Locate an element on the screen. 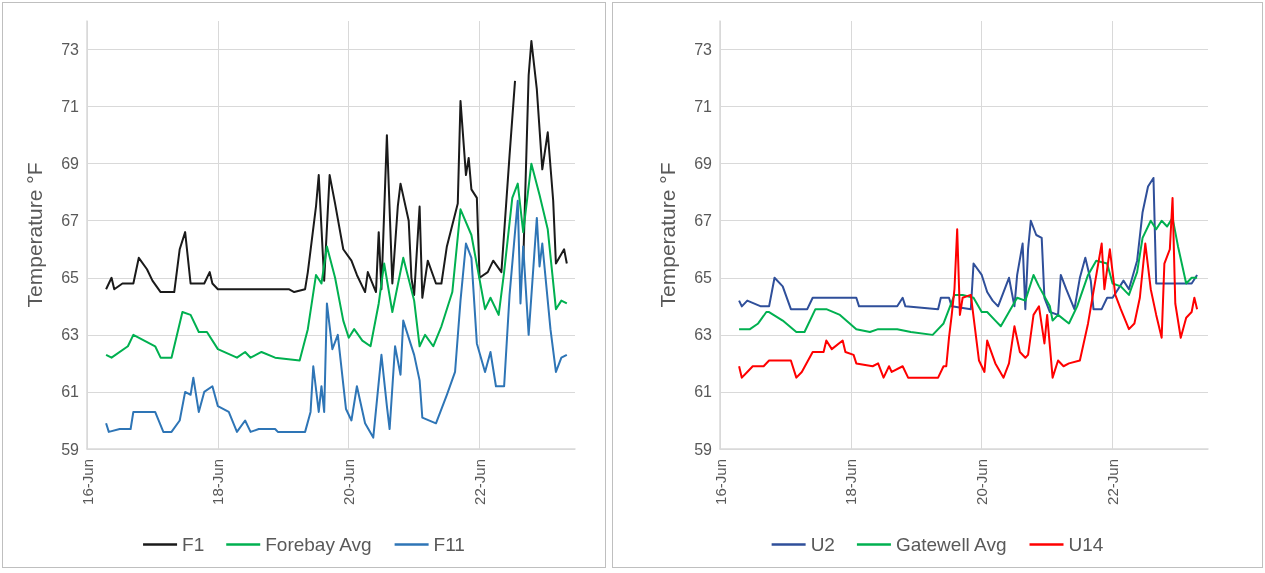 Image resolution: width=1265 pixels, height=573 pixels. legend-label: U14 is located at coordinates (1086, 544).